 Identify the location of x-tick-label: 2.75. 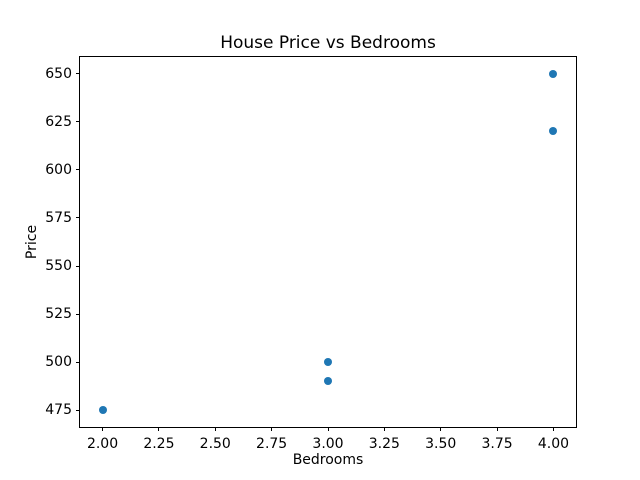
(272, 444).